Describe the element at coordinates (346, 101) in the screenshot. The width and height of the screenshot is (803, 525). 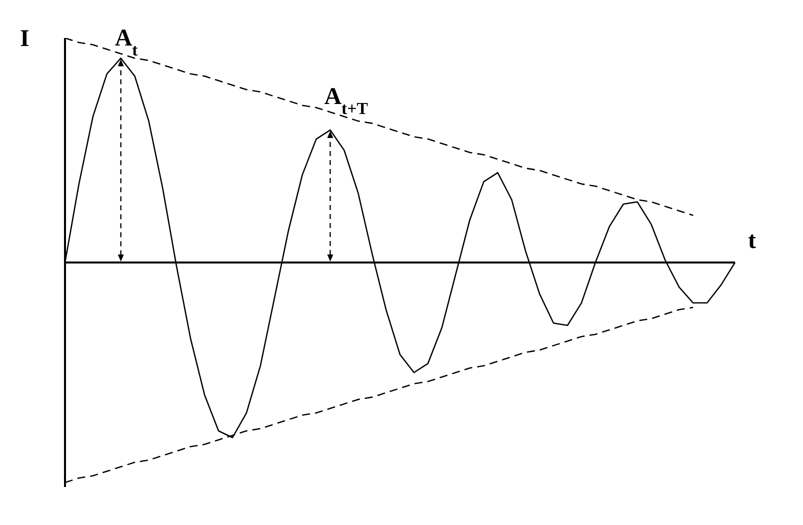
I see `annotation: A$_{t+T}$` at that location.